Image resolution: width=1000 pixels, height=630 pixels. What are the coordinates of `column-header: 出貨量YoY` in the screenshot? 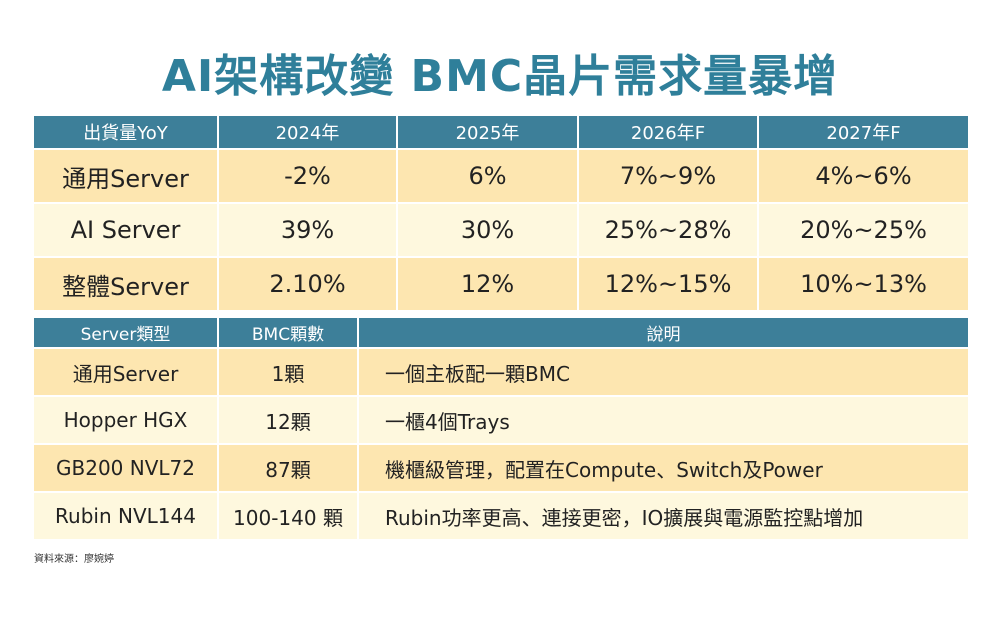 It's located at (125, 132).